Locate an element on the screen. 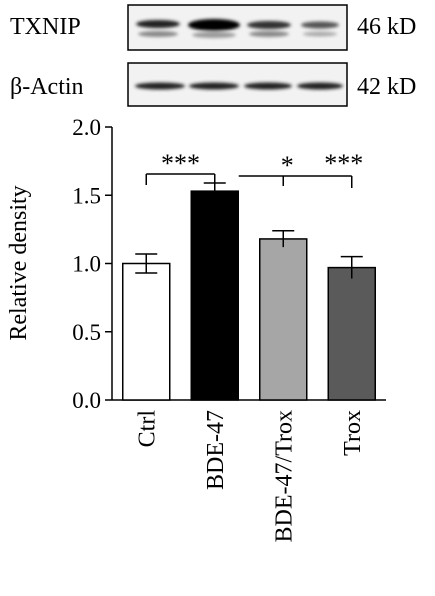 The height and width of the screenshot is (596, 435). y-tick-label: 1.0 is located at coordinates (86, 264).